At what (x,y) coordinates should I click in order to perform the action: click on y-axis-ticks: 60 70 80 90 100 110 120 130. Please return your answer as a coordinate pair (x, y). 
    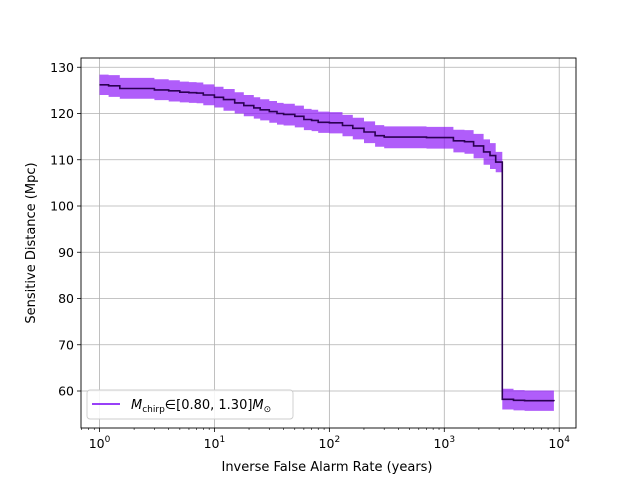
    Looking at the image, I should click on (65, 229).